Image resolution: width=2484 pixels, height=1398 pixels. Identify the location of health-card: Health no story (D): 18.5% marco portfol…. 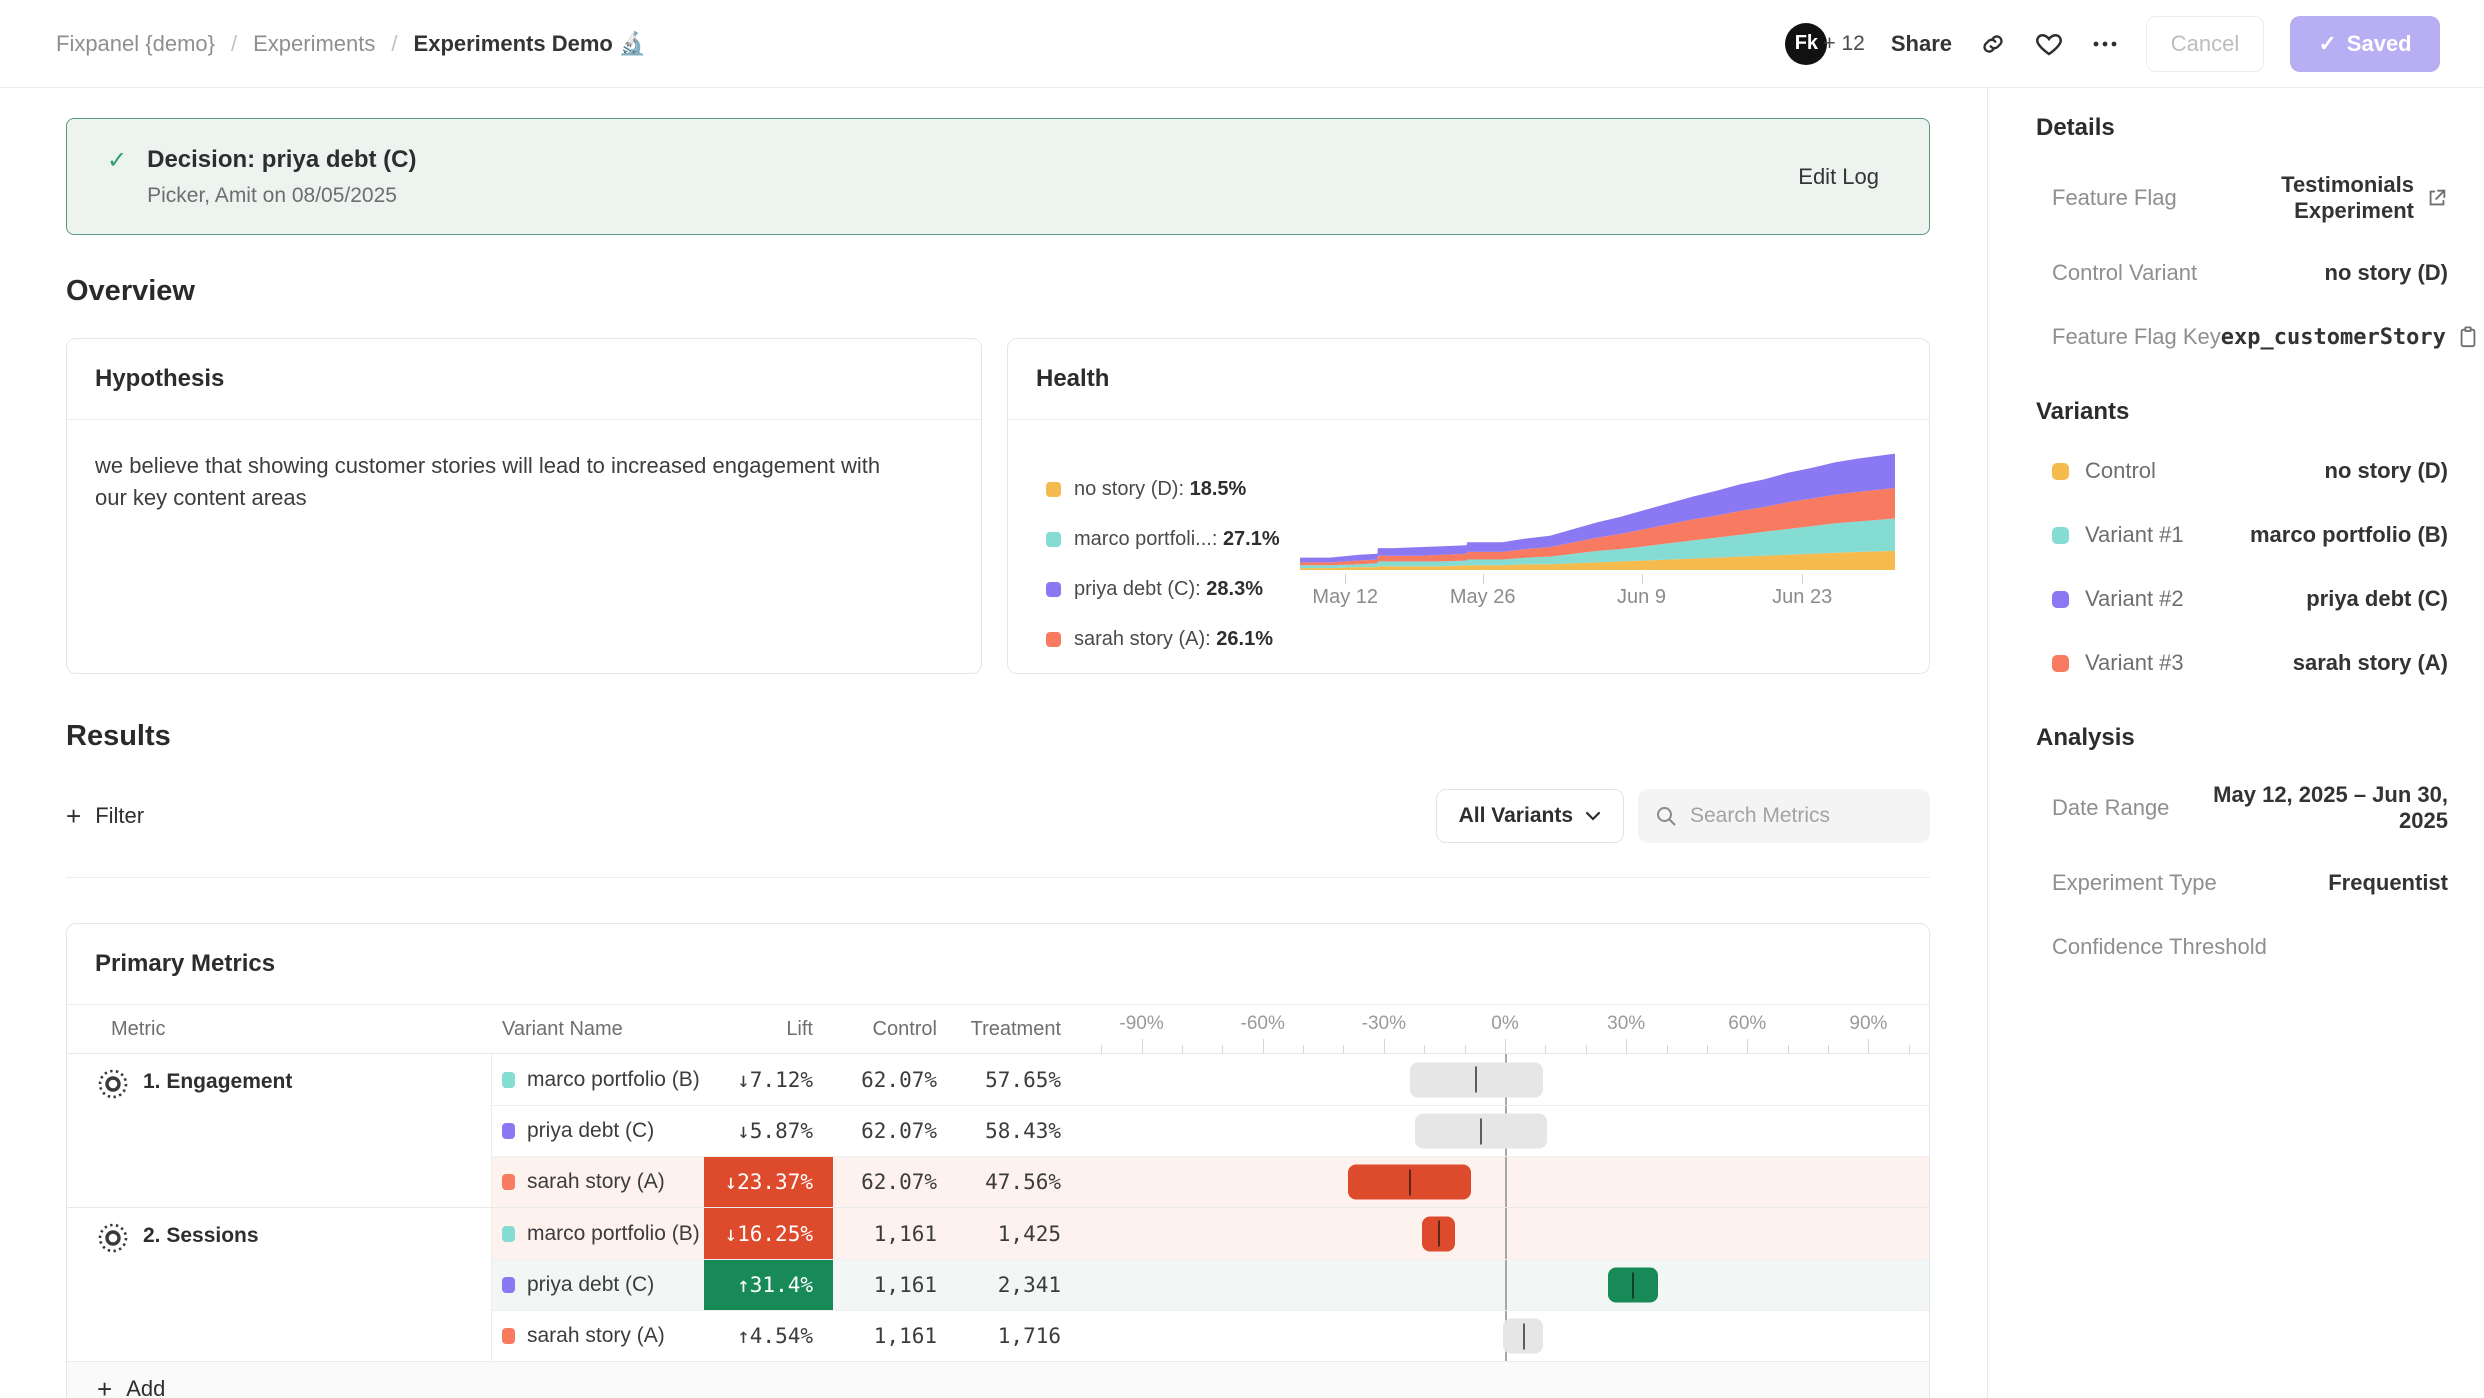
(1468, 506).